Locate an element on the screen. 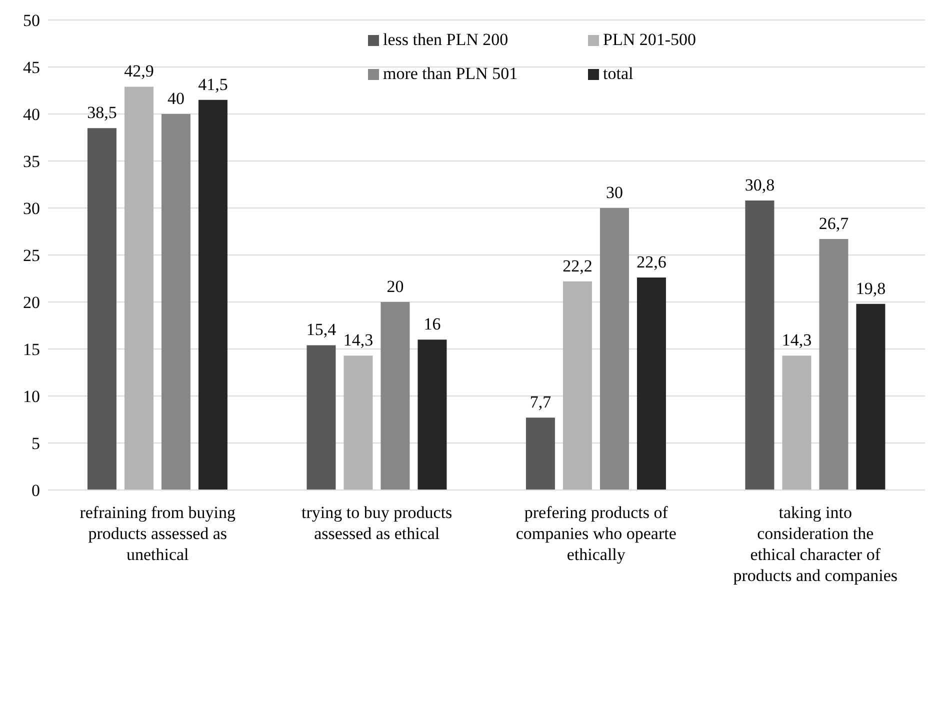  y-tick-label: 0 is located at coordinates (36, 490).